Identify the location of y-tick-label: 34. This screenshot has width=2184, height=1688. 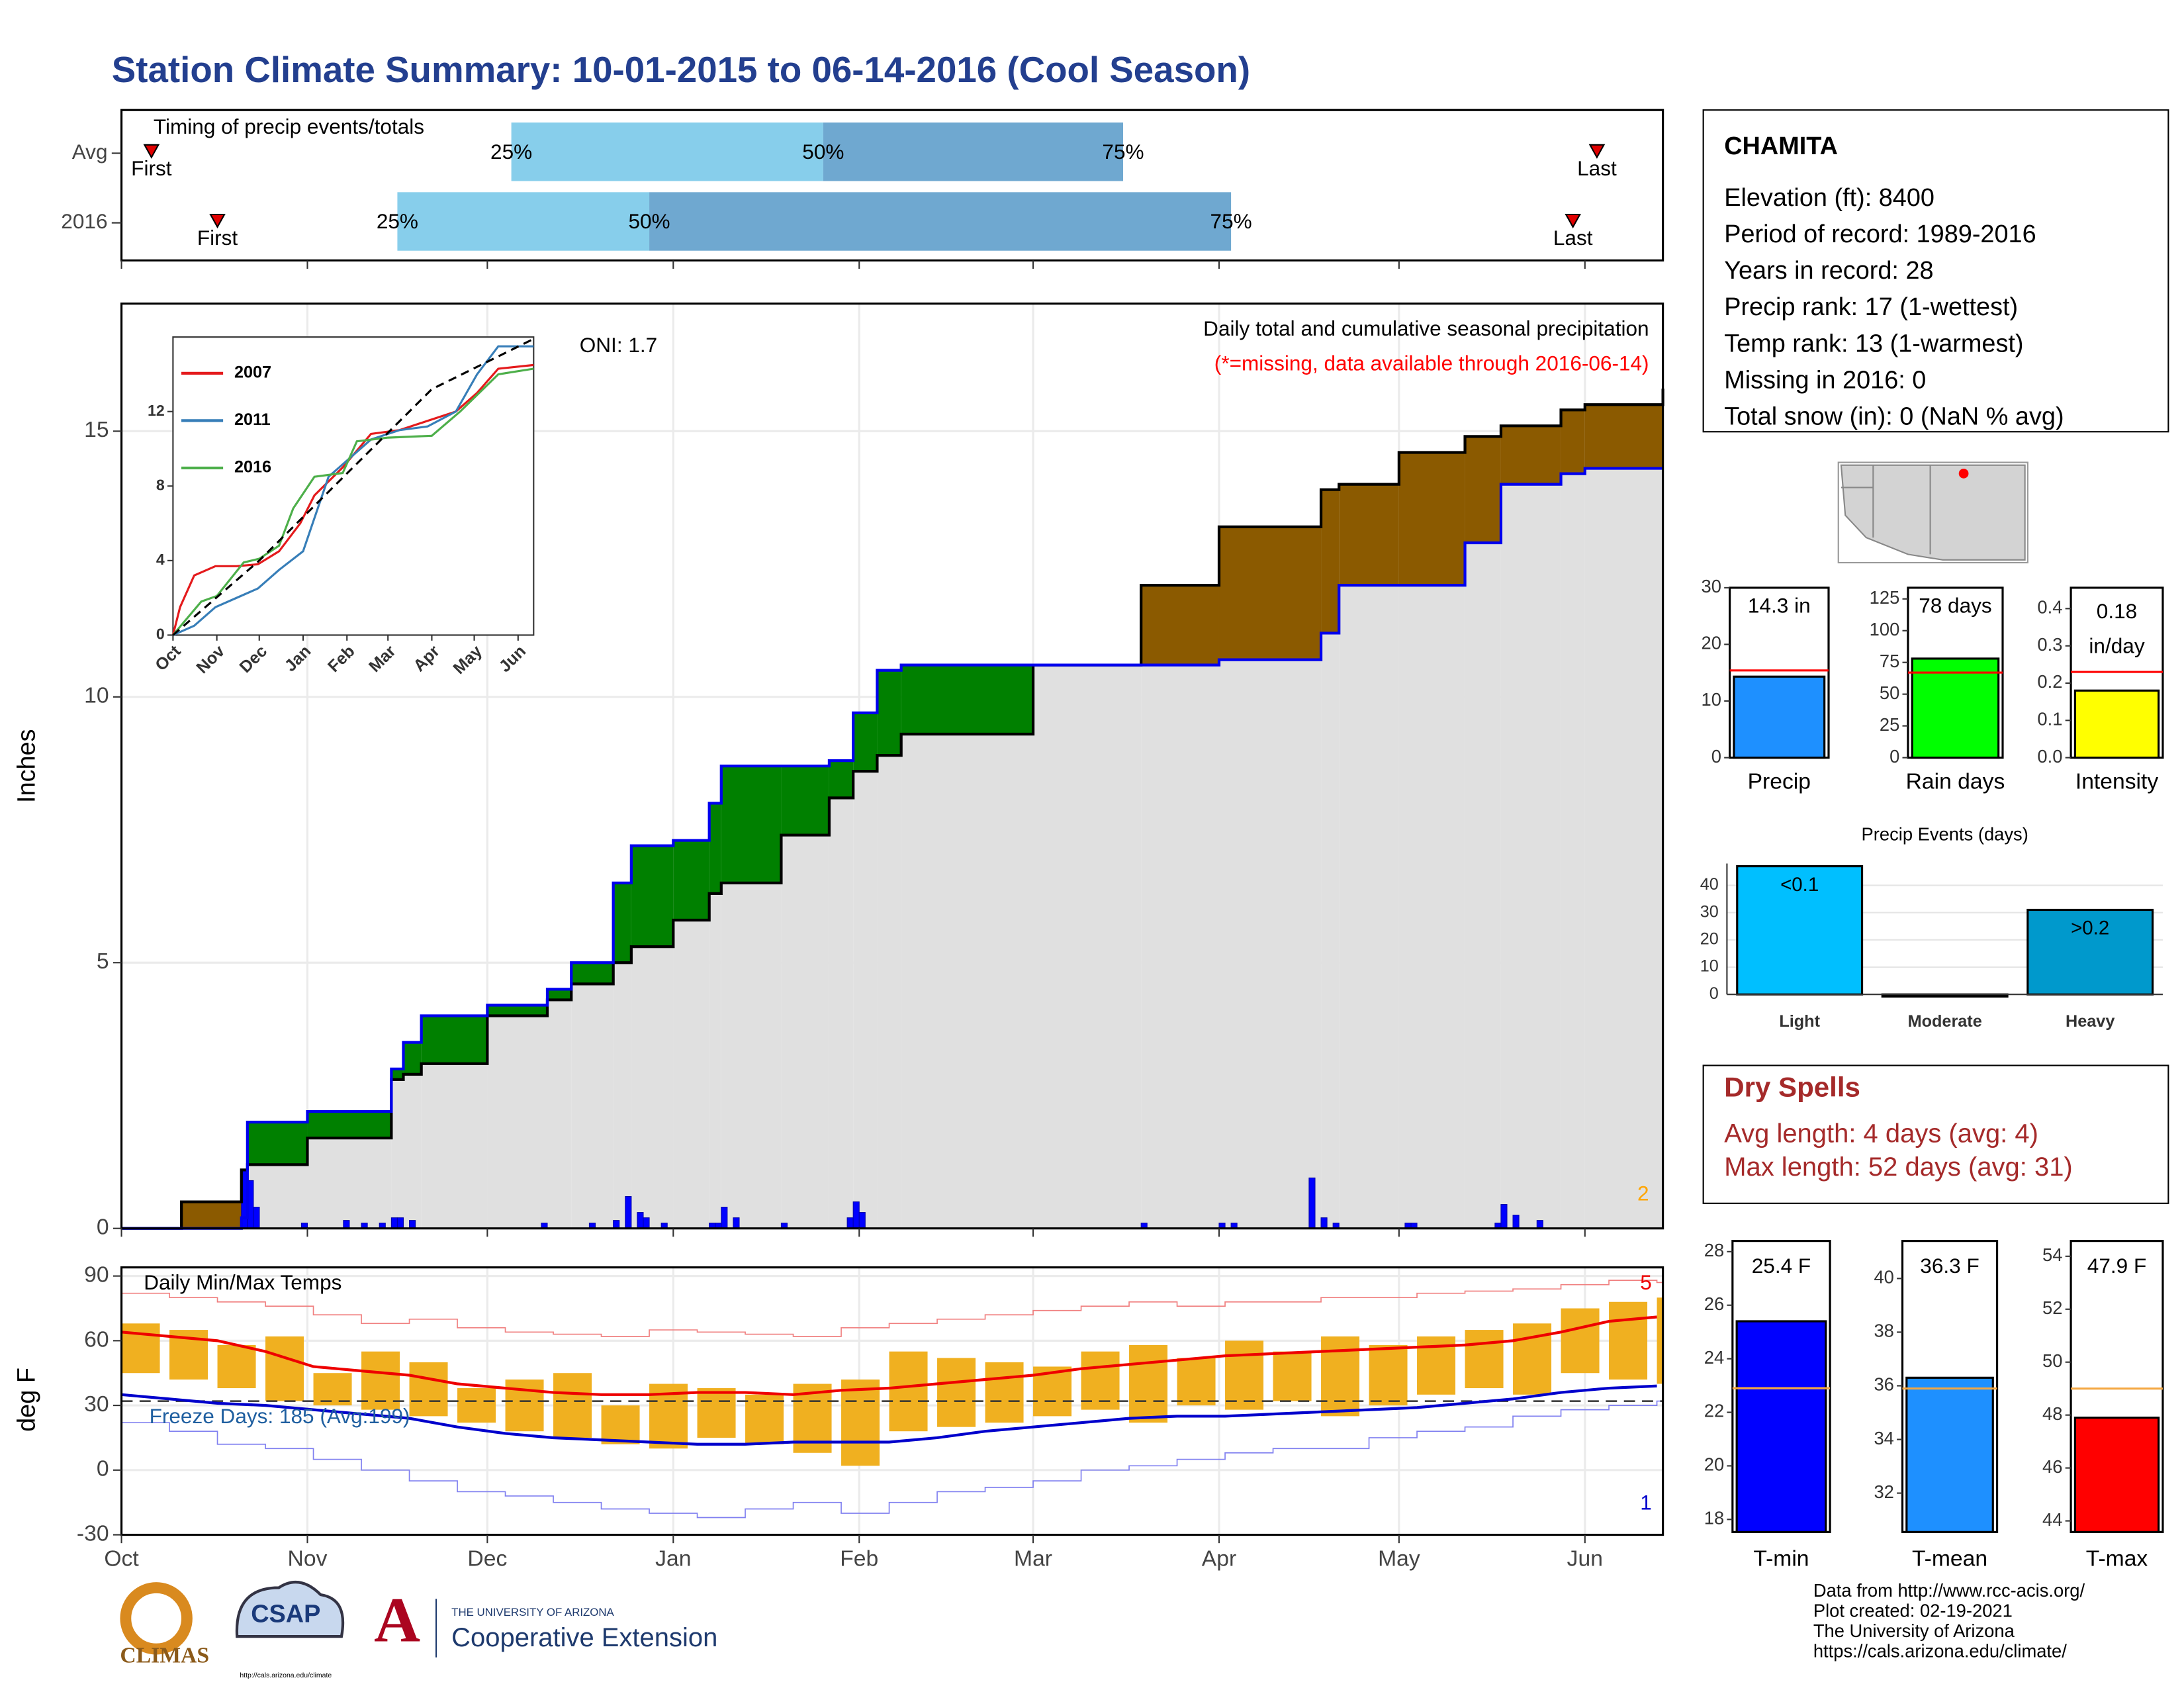
(1883, 1438).